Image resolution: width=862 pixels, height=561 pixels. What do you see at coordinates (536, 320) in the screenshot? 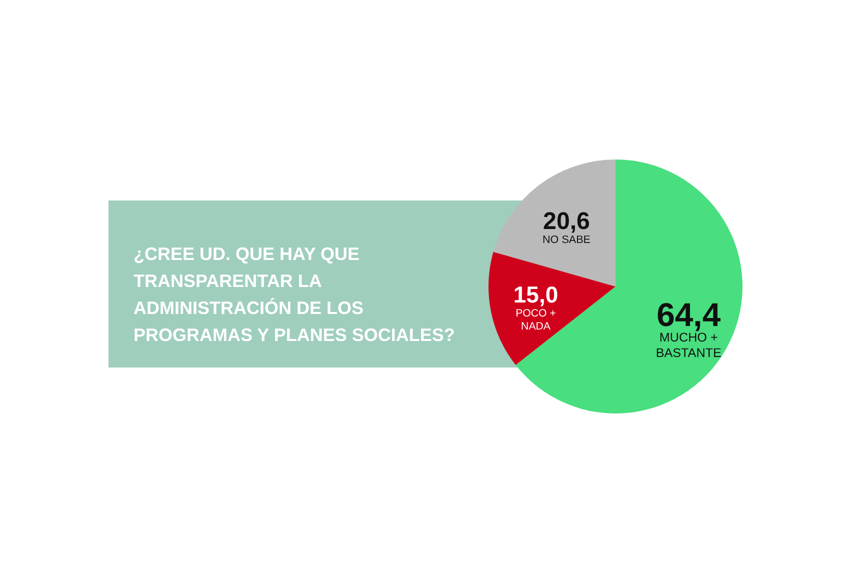
I see `slice-label: POCO + NADA` at bounding box center [536, 320].